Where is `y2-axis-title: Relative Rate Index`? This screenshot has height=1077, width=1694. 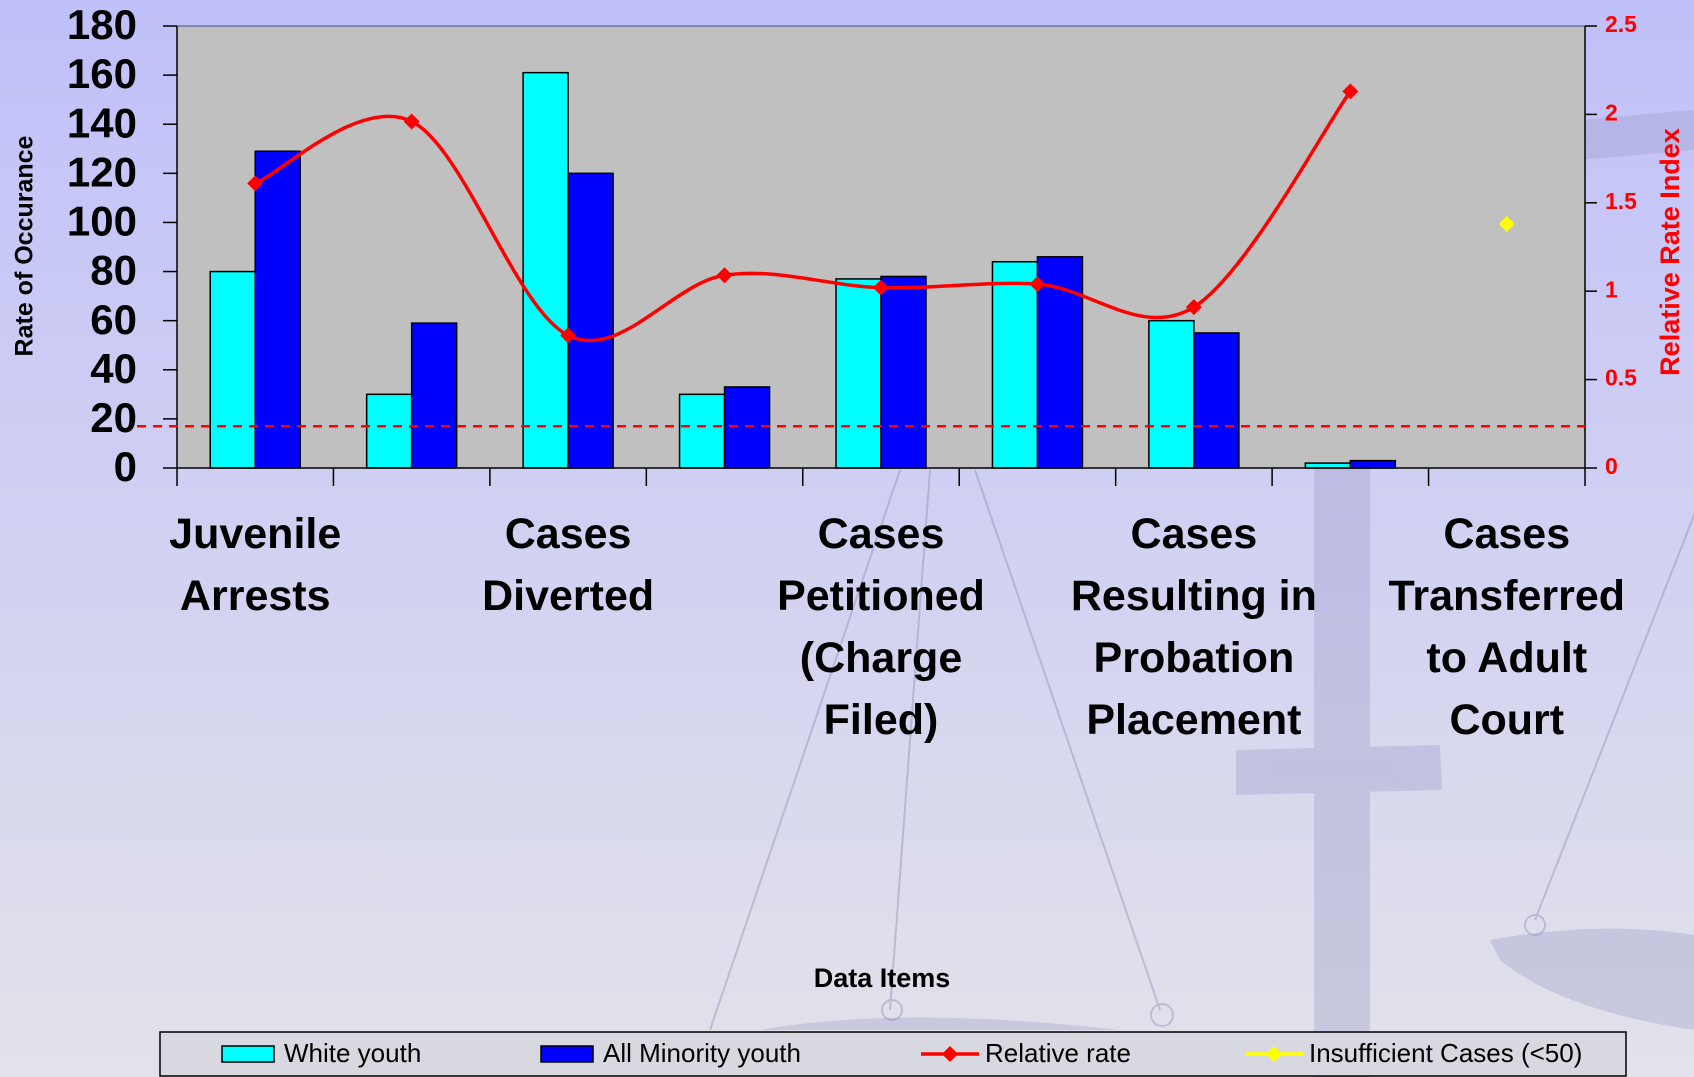 y2-axis-title: Relative Rate Index is located at coordinates (1670, 252).